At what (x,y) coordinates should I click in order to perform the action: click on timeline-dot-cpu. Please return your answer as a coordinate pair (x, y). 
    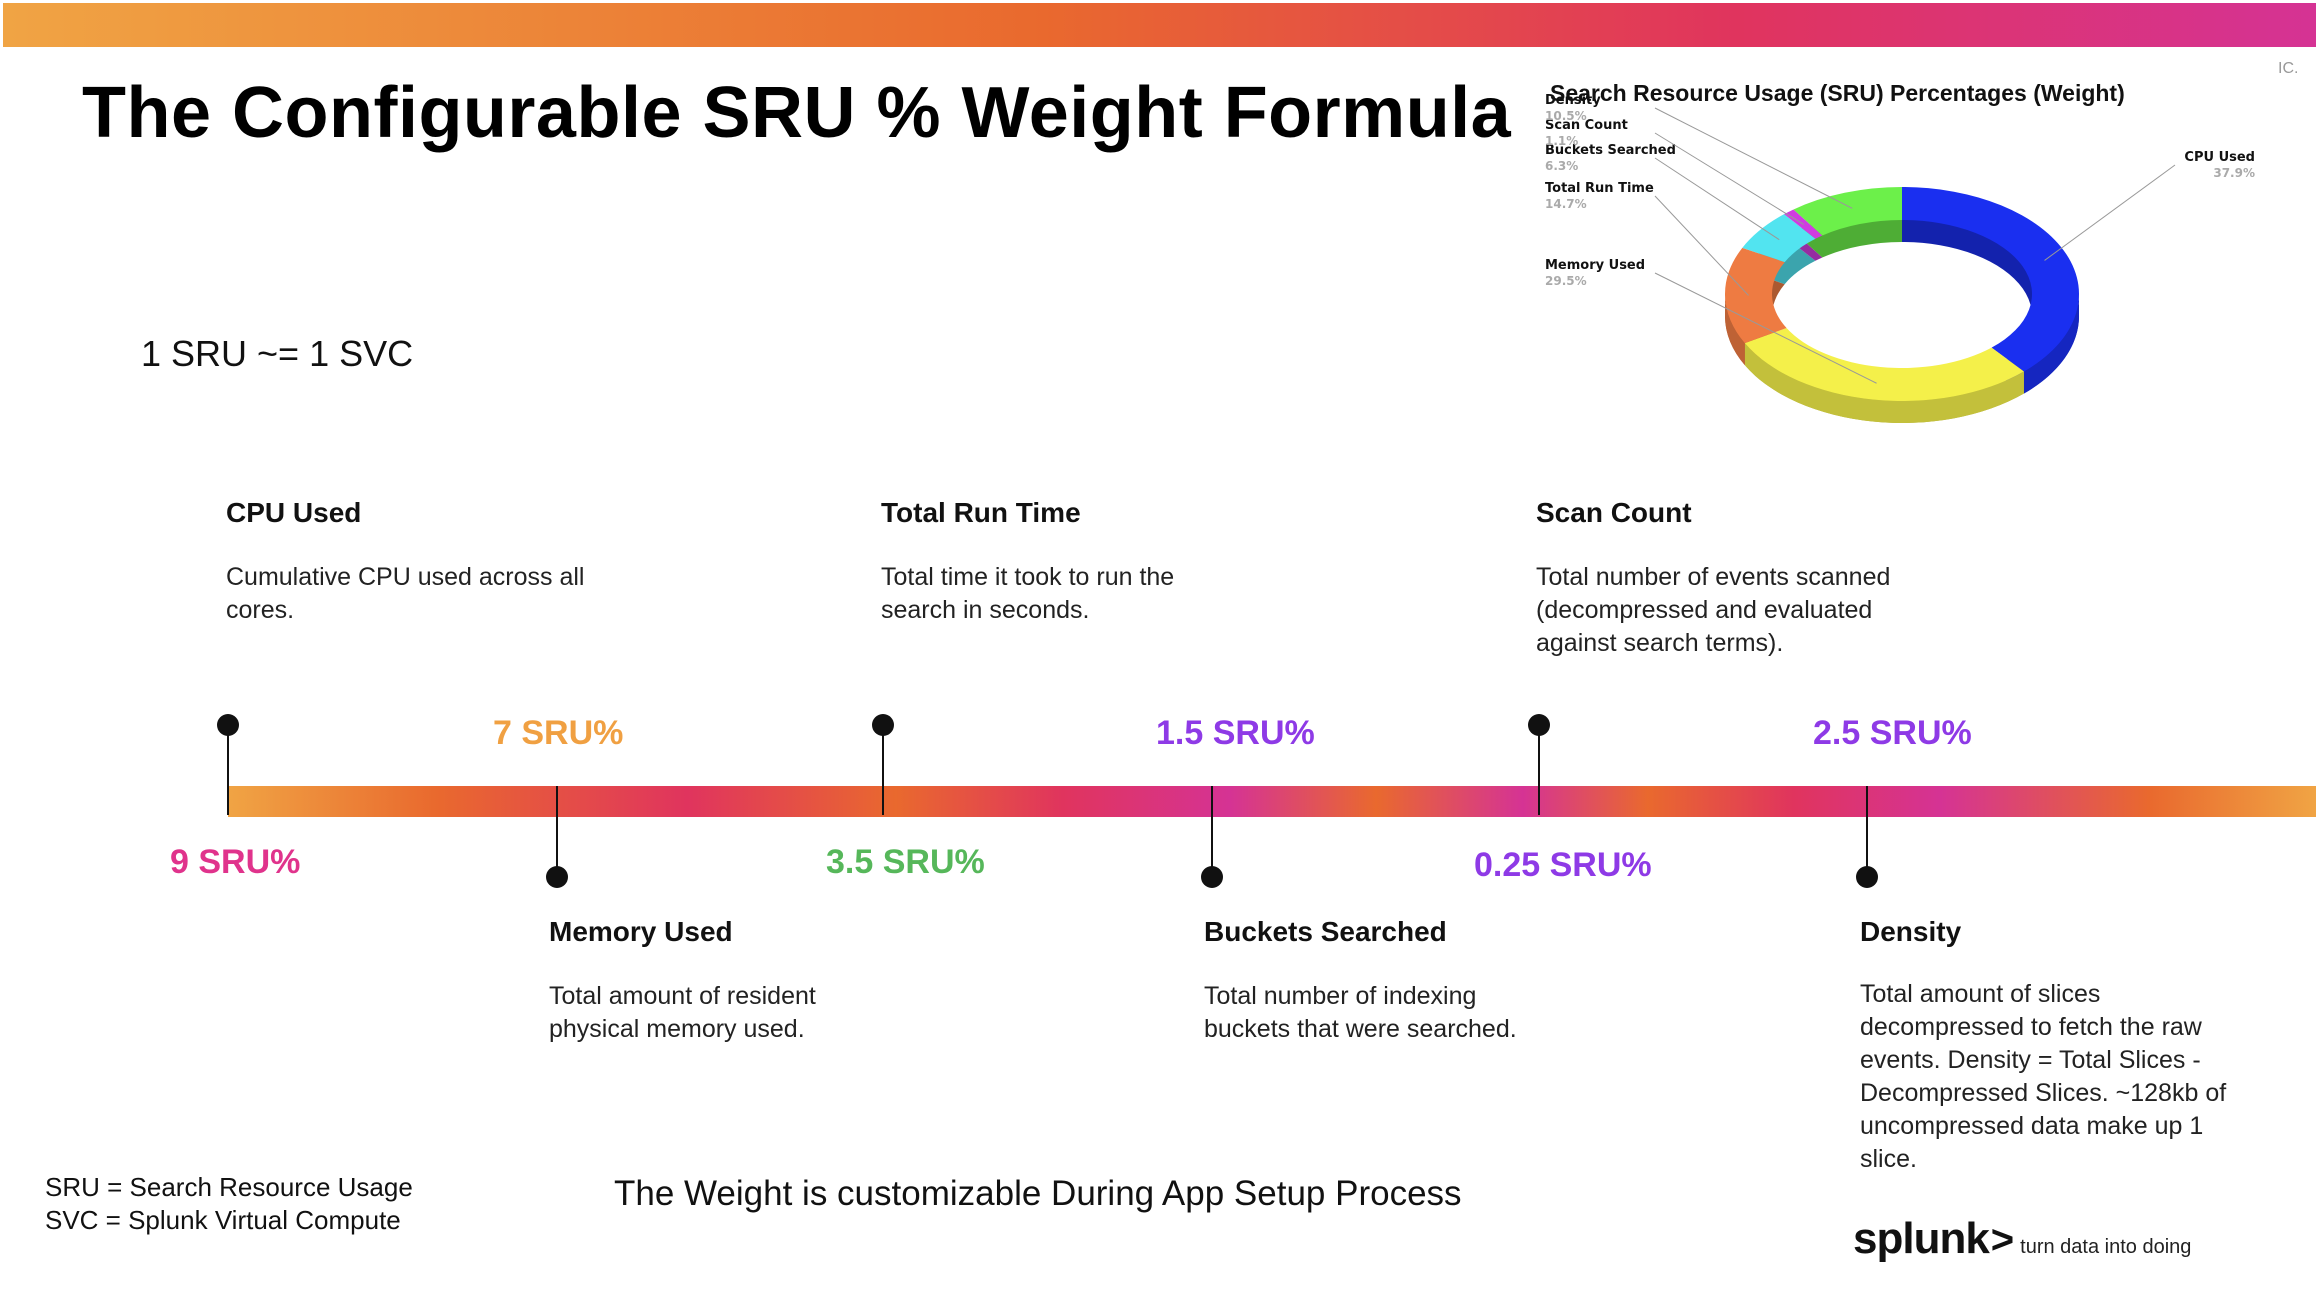
    Looking at the image, I should click on (228, 725).